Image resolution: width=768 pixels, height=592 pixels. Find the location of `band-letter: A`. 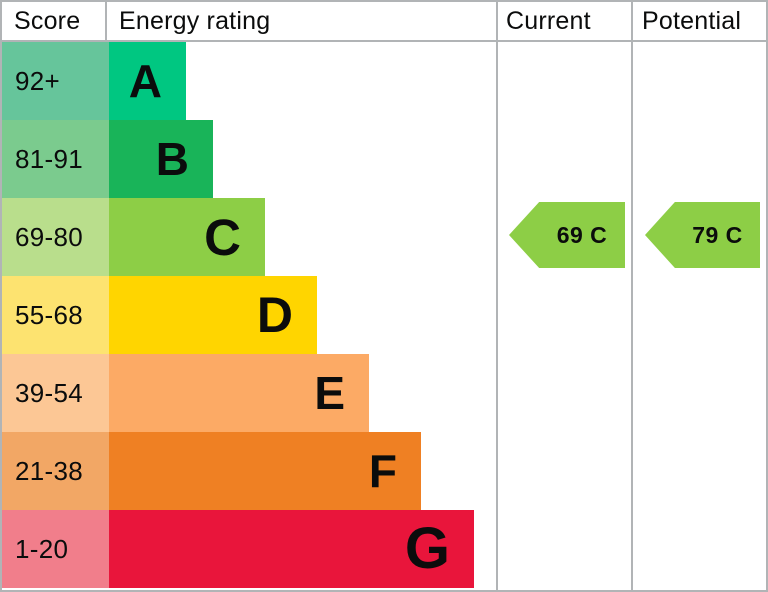

band-letter: A is located at coordinates (145, 81).